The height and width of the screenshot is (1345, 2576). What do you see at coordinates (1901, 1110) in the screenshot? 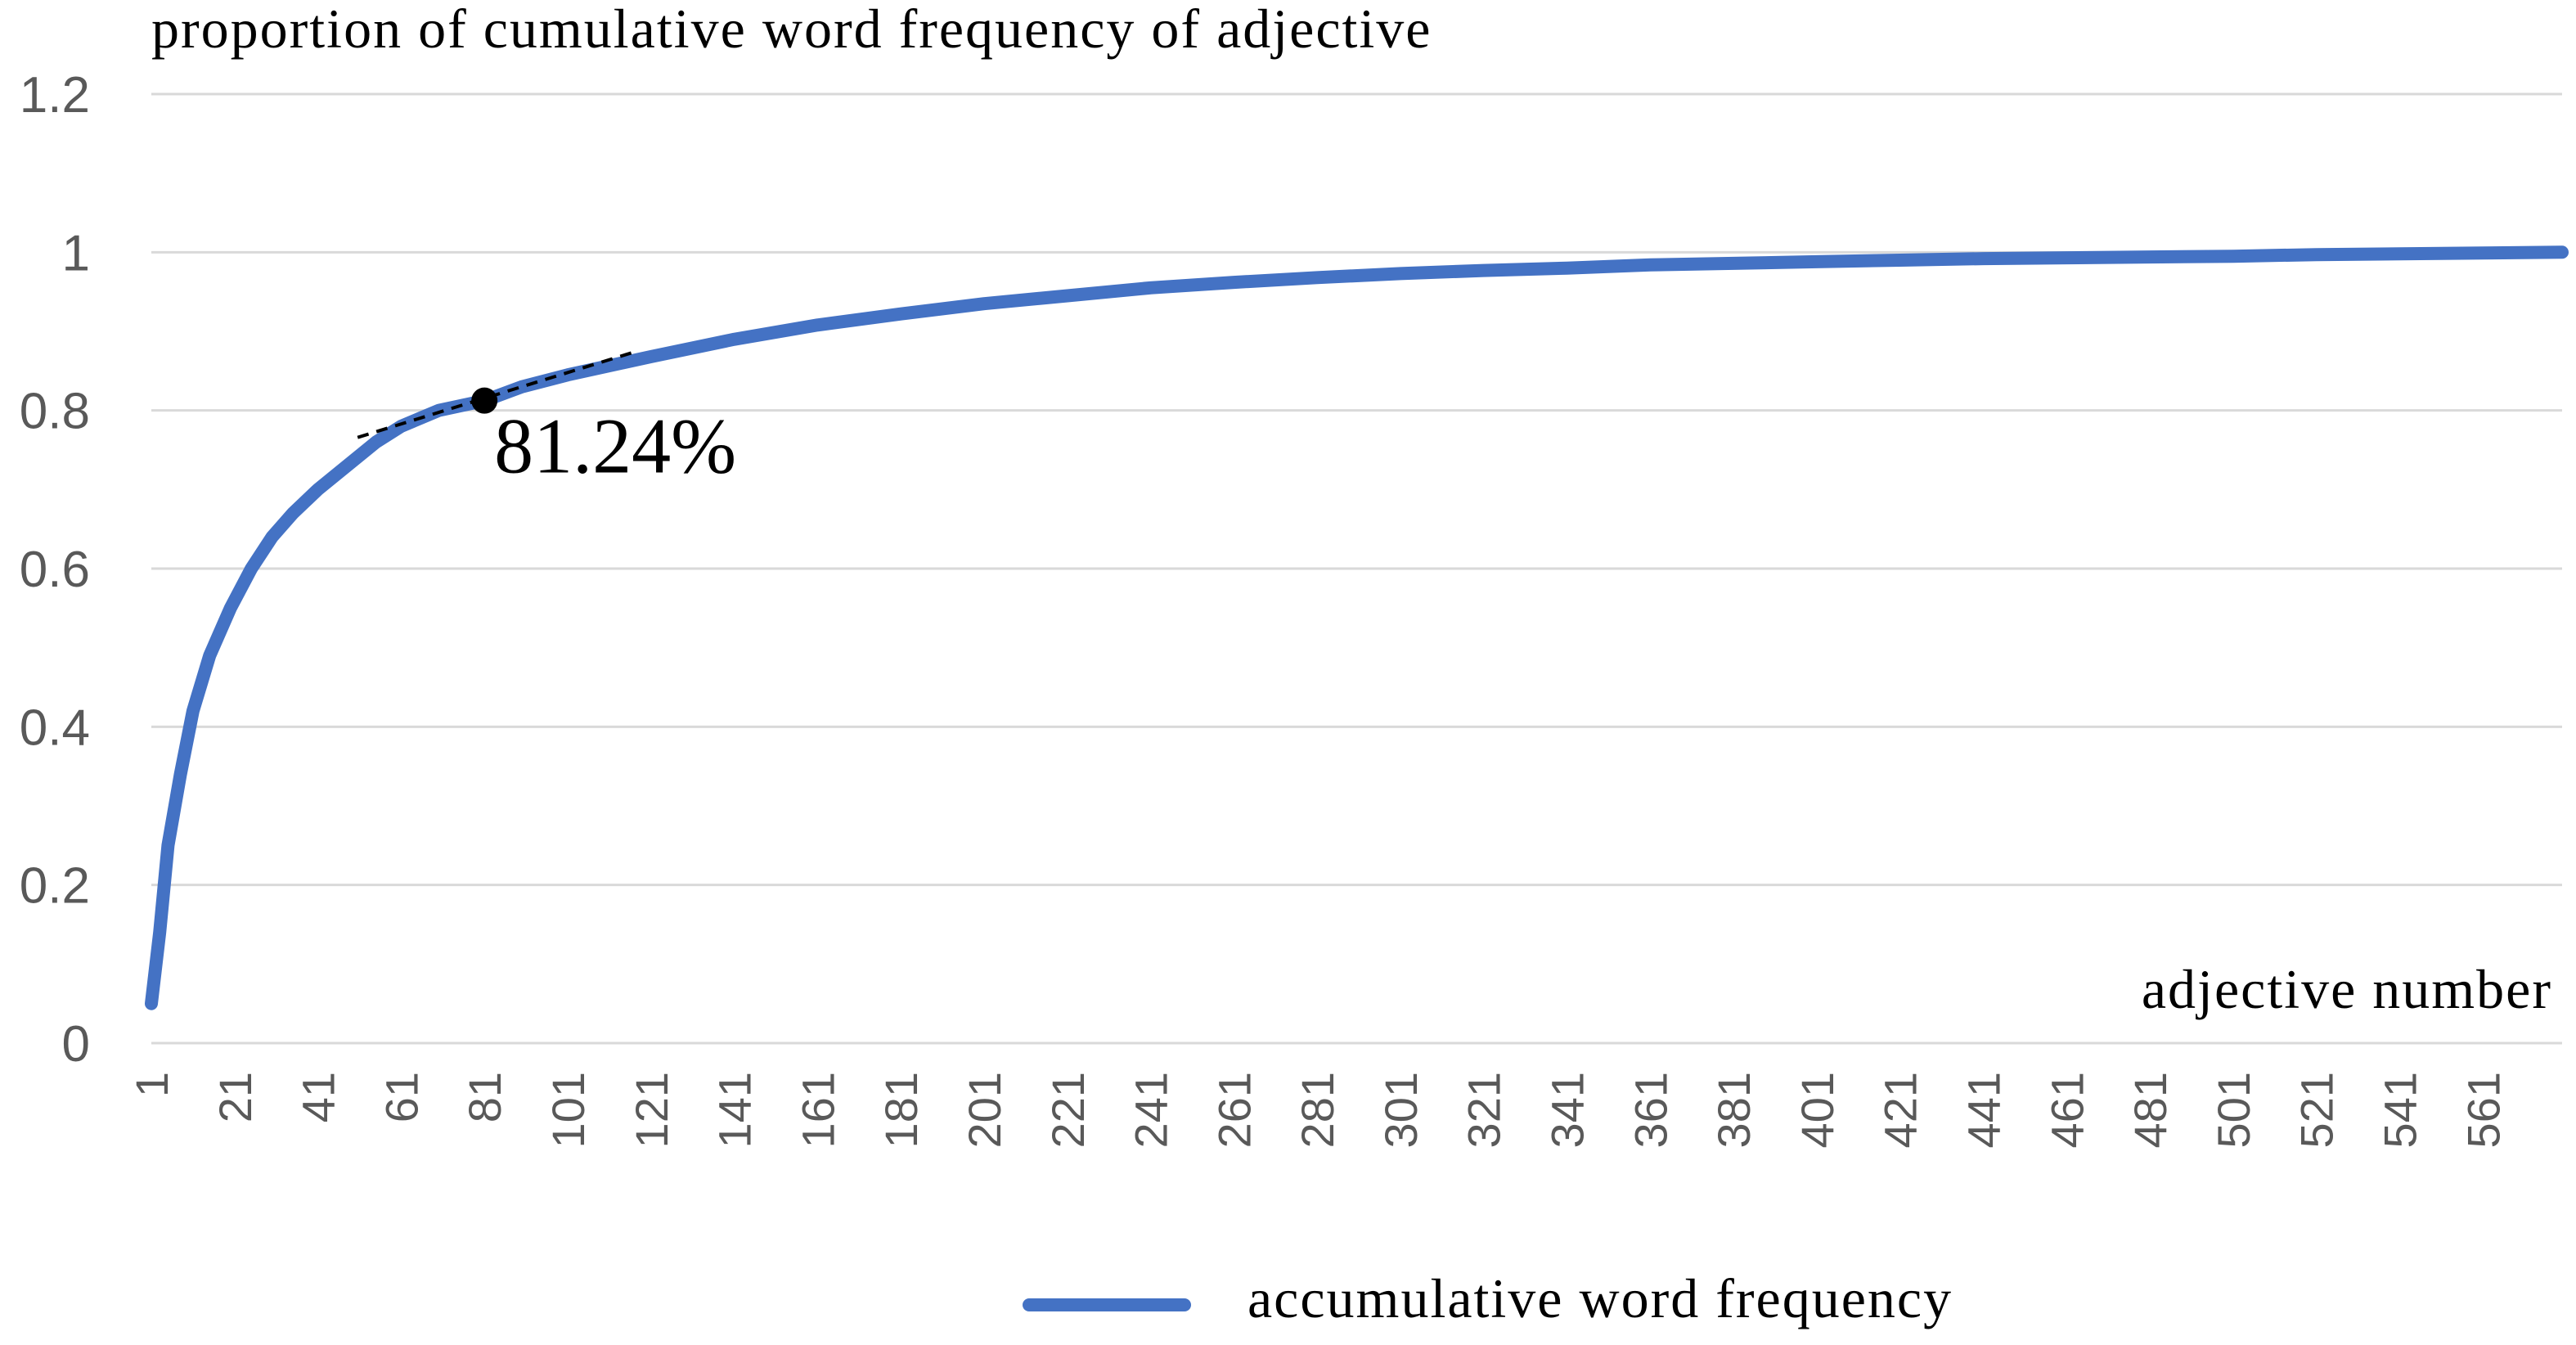
I see `x-tick-label: 421` at bounding box center [1901, 1110].